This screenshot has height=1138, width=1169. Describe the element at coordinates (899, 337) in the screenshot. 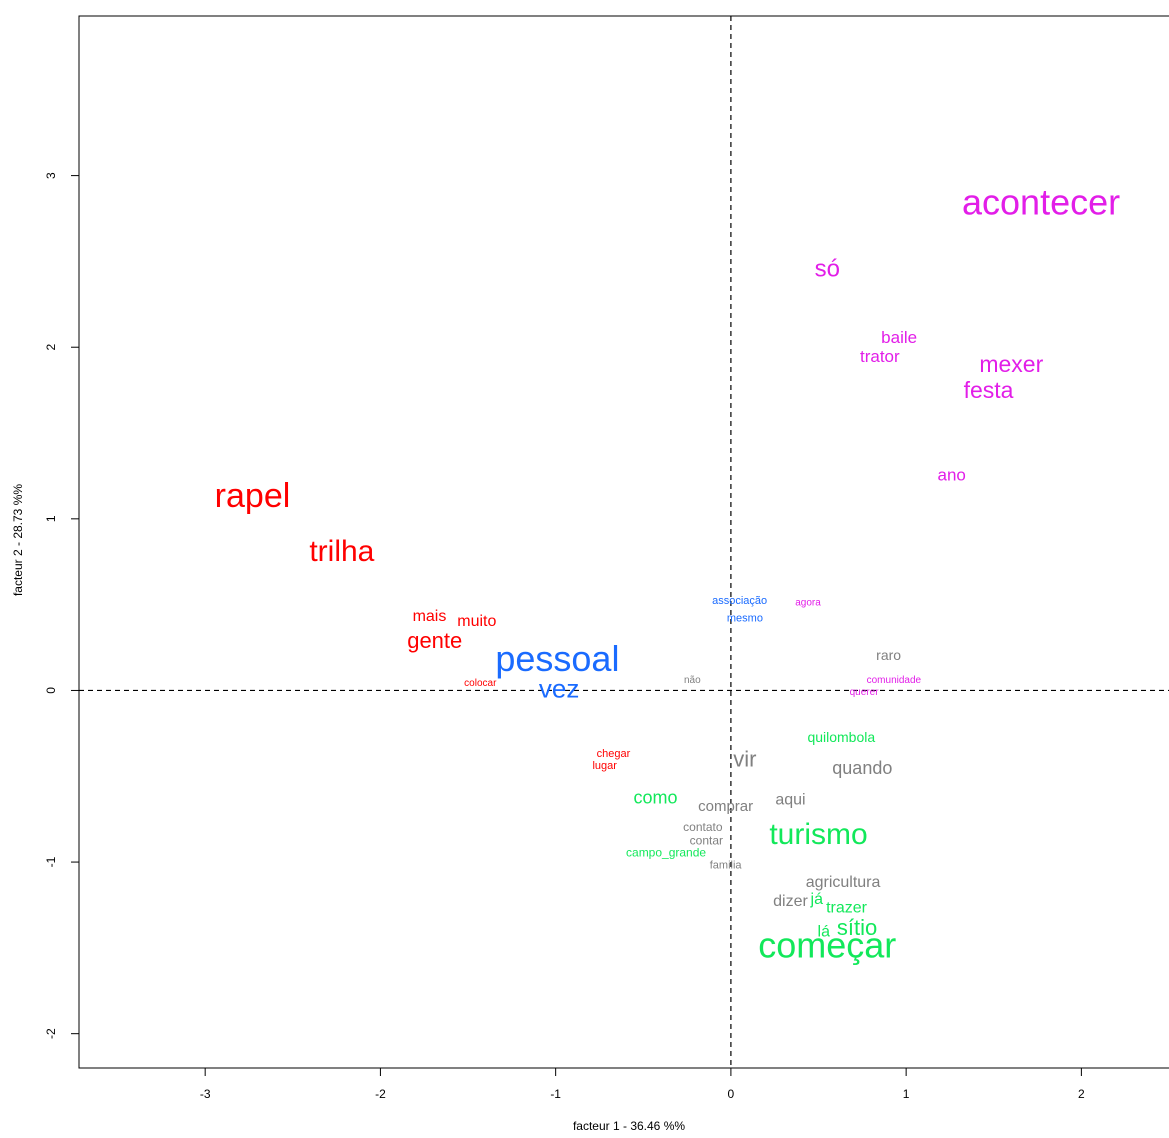

I see `word-point: baile` at that location.